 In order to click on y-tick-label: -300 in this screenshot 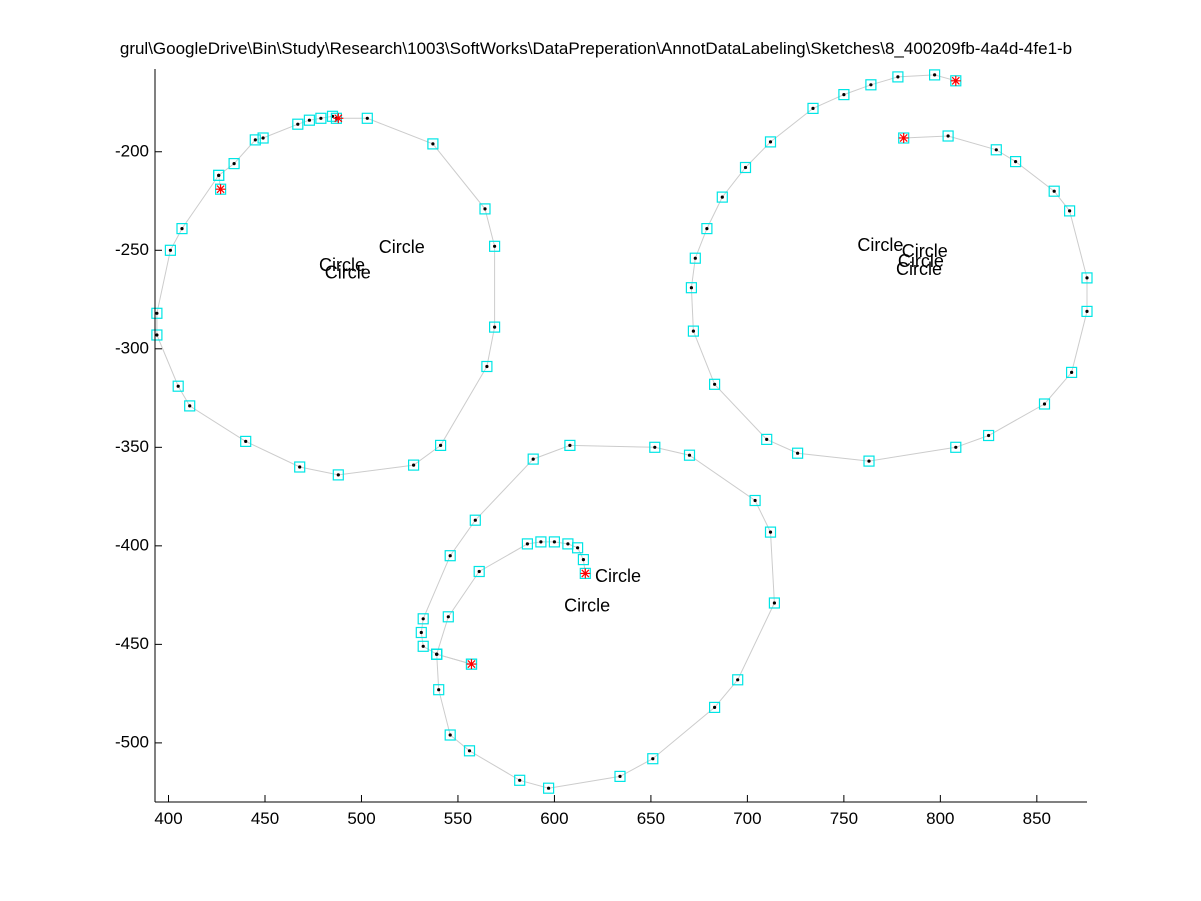, I will do `click(132, 347)`.